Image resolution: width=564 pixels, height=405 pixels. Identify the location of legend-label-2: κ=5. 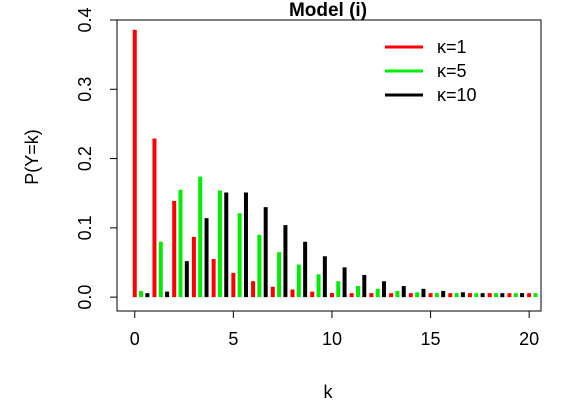
(452, 71).